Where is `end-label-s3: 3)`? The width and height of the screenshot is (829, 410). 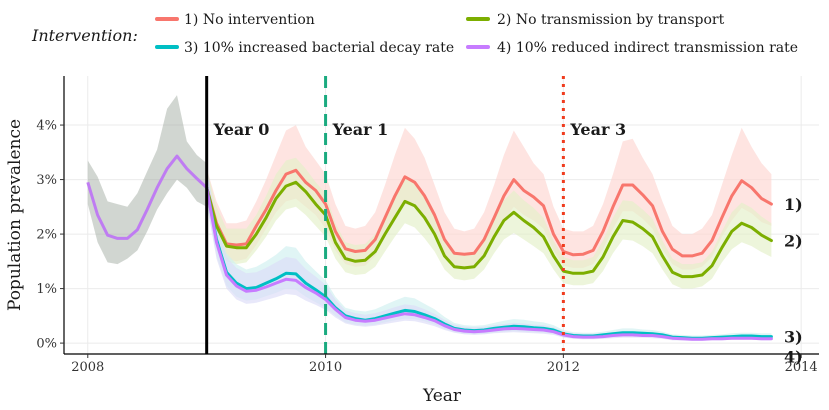
end-label-s3: 3) is located at coordinates (793, 337).